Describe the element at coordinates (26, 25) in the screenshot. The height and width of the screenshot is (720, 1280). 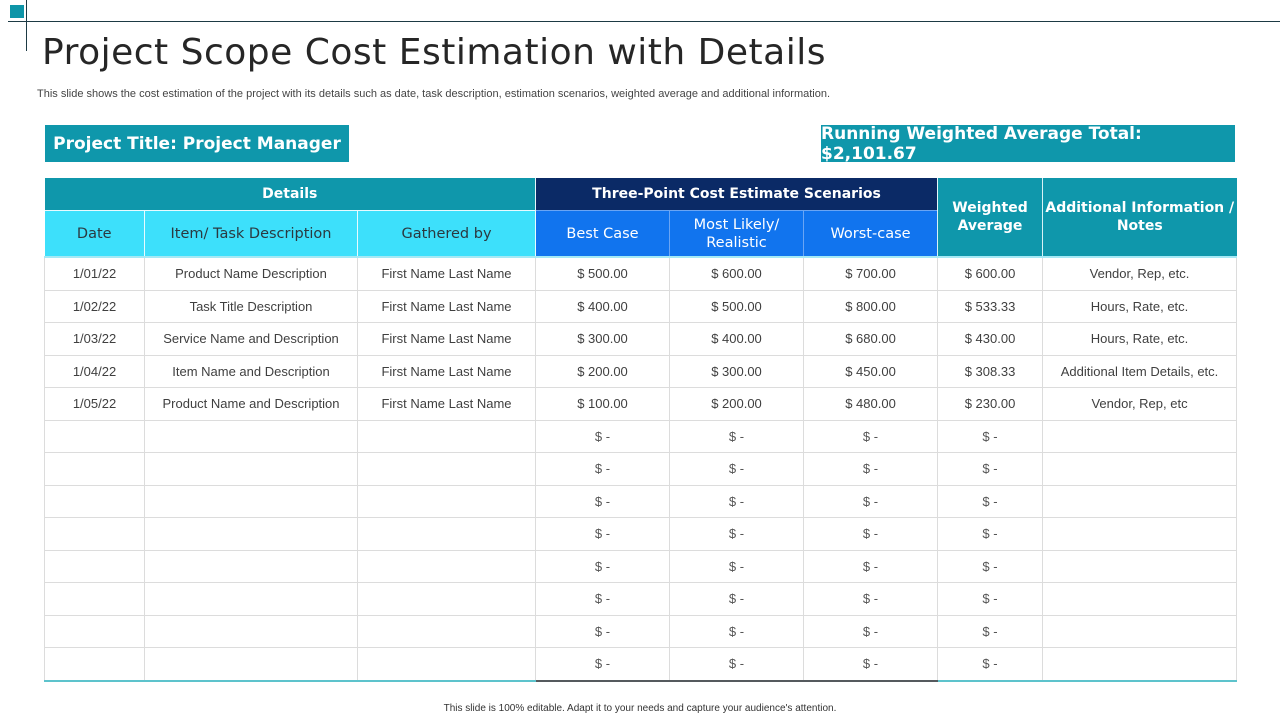
I see `header-vertical-rule` at that location.